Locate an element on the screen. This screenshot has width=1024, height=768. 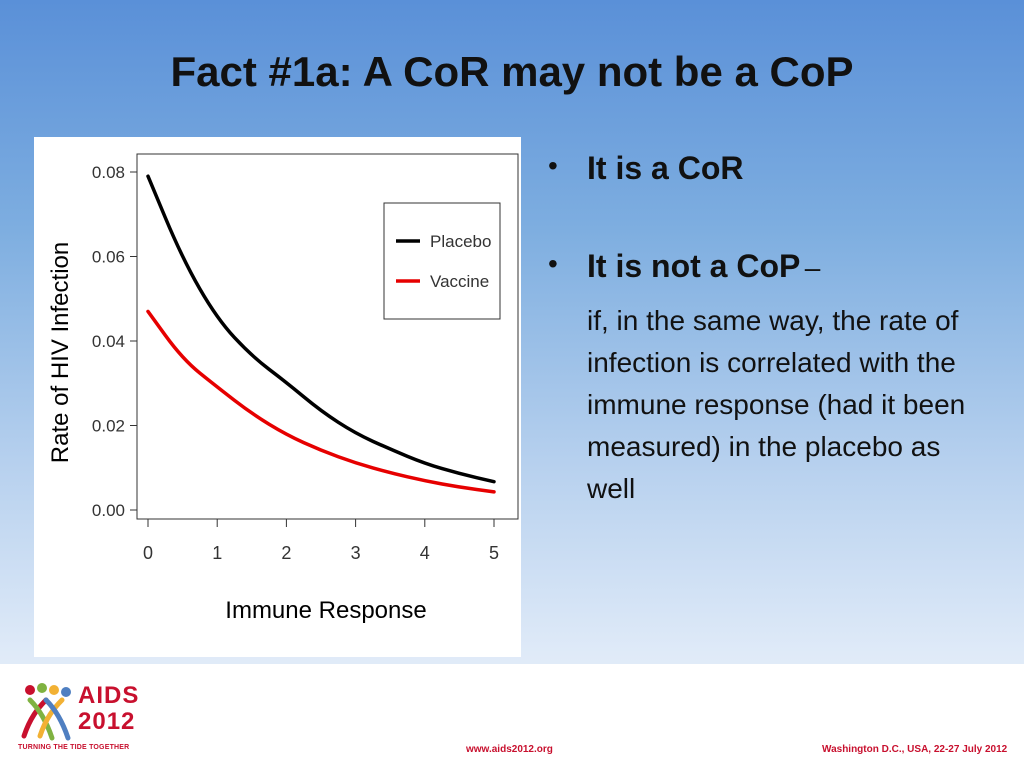
x-tick-label: 4 is located at coordinates (425, 553).